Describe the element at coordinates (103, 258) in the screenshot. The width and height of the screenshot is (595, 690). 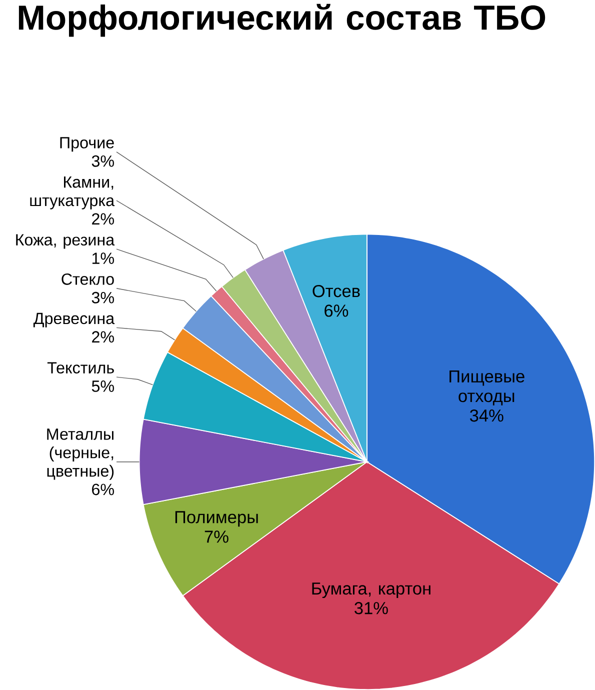
I see `data-label: 1%` at that location.